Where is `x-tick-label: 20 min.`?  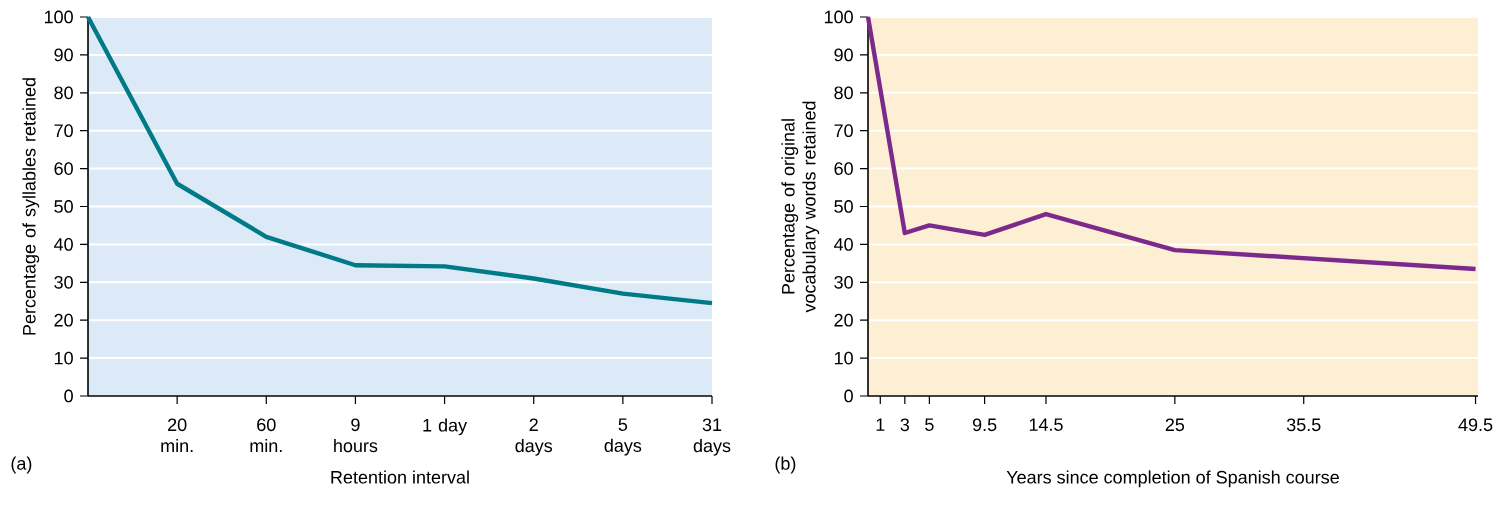
x-tick-label: 20 min. is located at coordinates (177, 435).